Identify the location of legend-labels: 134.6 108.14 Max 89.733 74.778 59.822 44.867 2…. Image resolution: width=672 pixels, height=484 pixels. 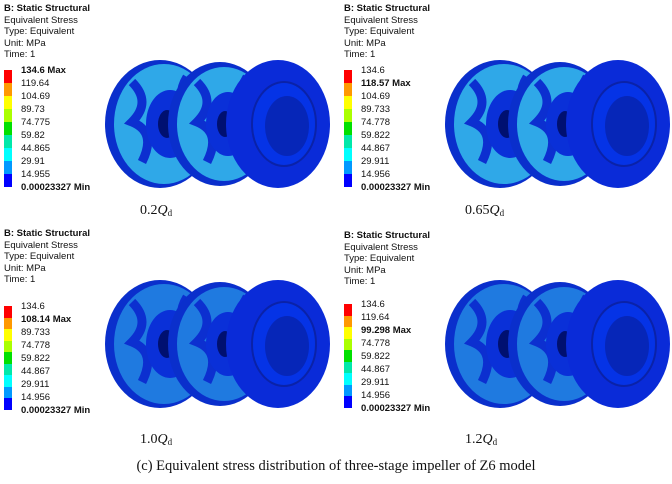
(55, 358).